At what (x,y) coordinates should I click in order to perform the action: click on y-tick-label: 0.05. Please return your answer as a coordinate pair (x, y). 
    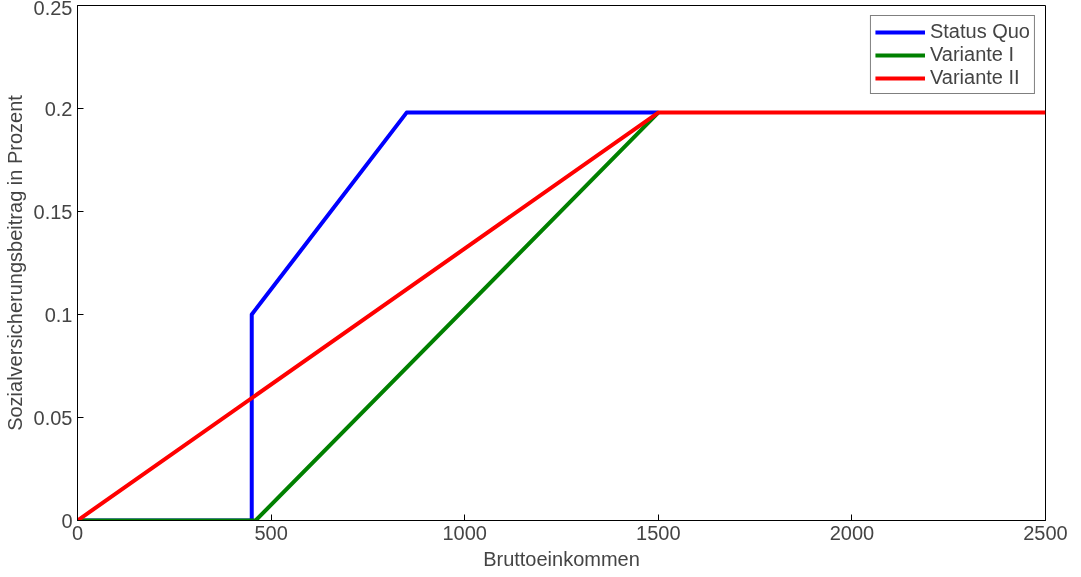
    Looking at the image, I should click on (53, 417).